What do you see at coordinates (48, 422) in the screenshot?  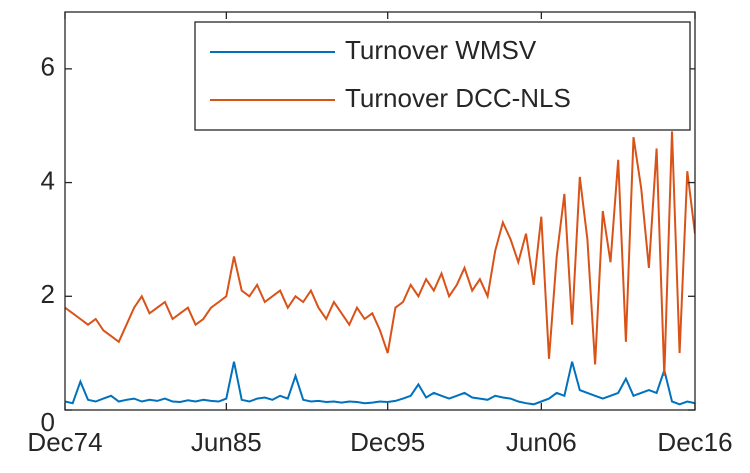 I see `y-tick-label: 0` at bounding box center [48, 422].